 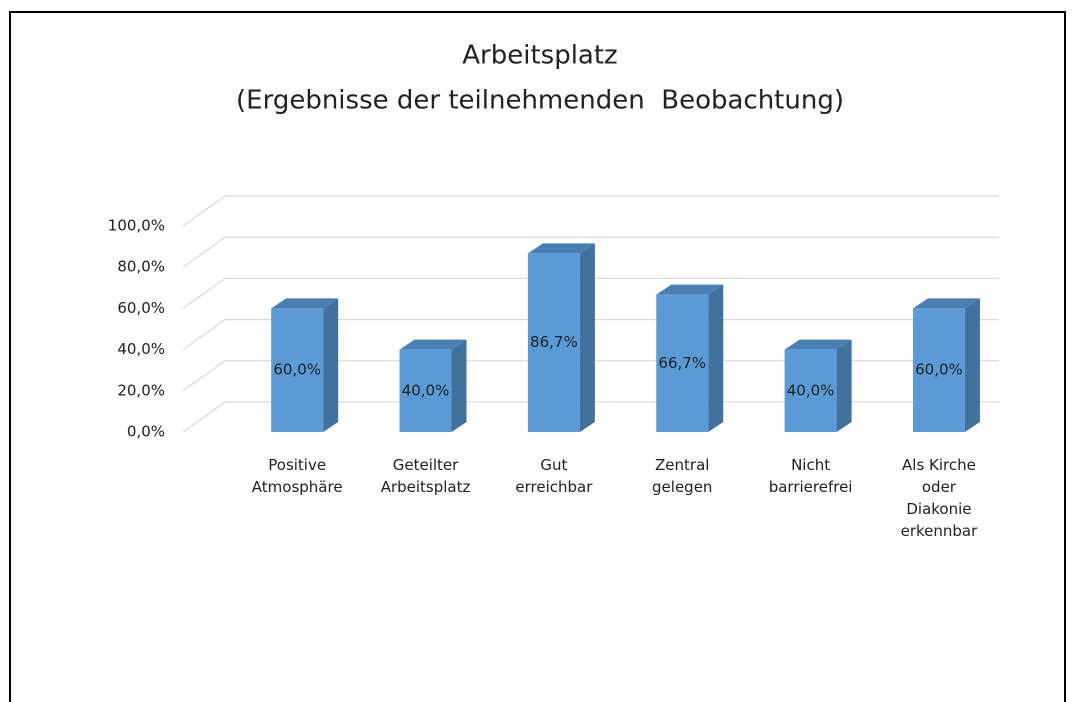 What do you see at coordinates (146, 432) in the screenshot?
I see `y-tick-label: 0,0%` at bounding box center [146, 432].